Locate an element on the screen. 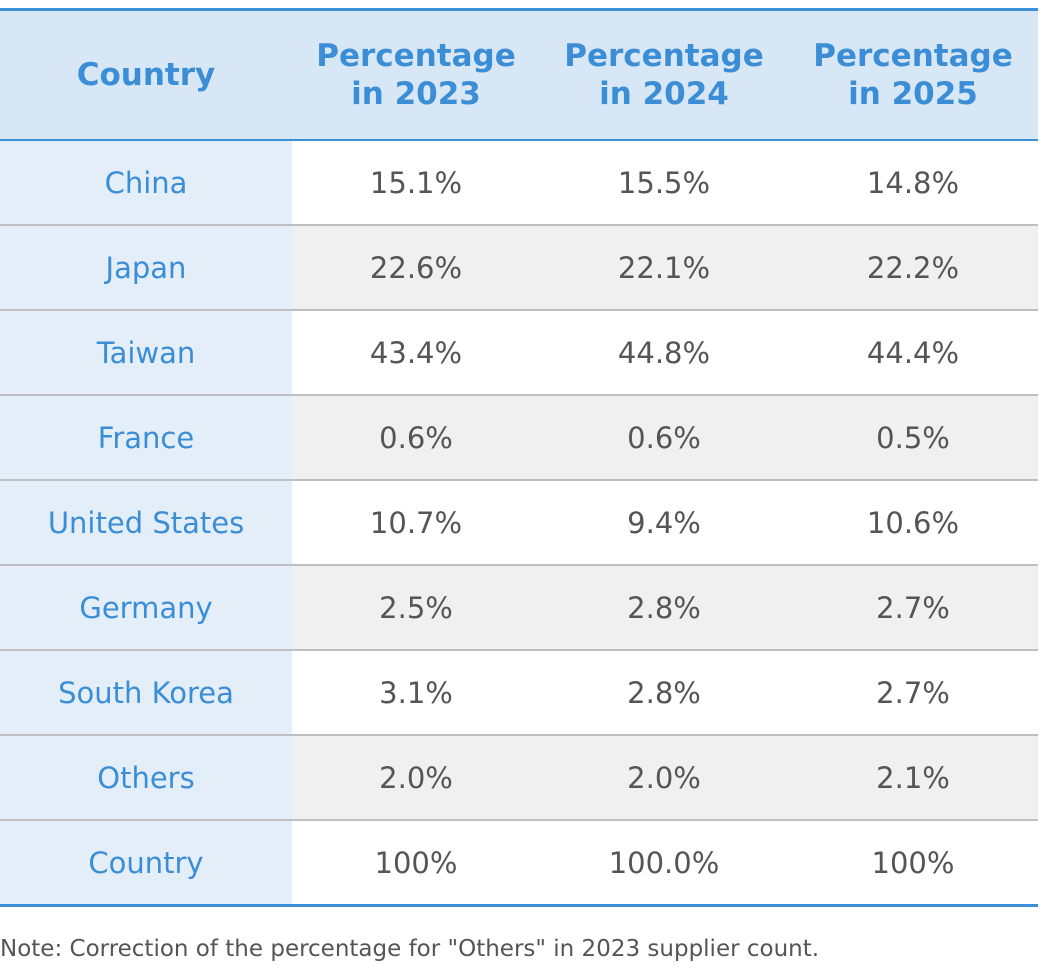 The width and height of the screenshot is (1044, 977). table-row: France 0.6% 0.6% 0.5% is located at coordinates (519, 437).